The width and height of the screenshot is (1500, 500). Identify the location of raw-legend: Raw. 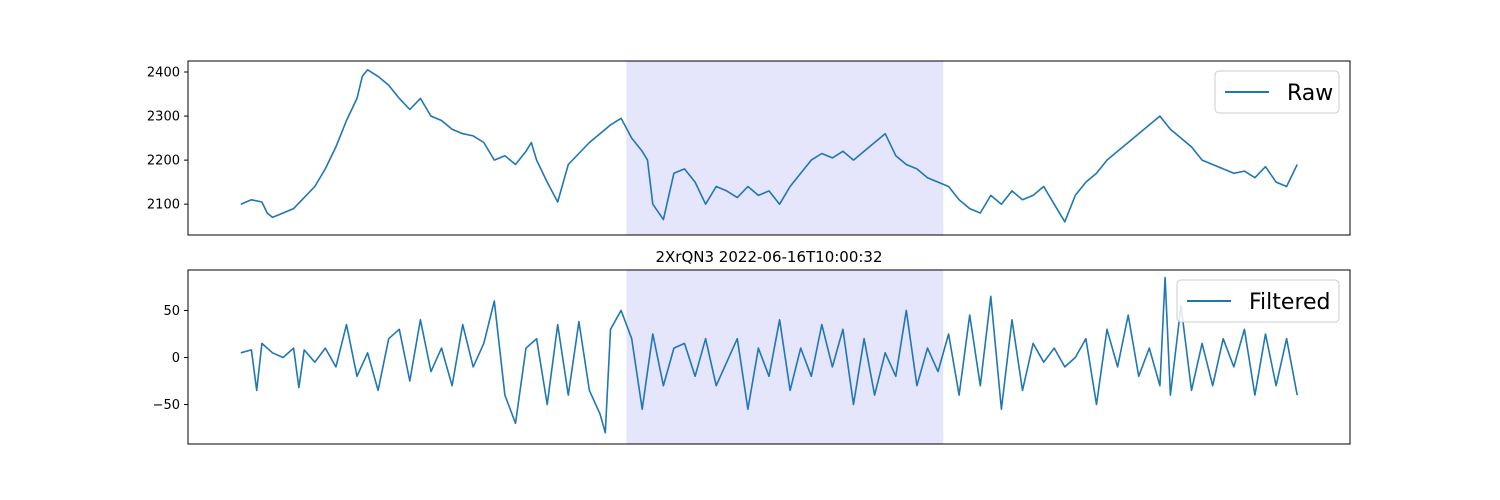
(1277, 92).